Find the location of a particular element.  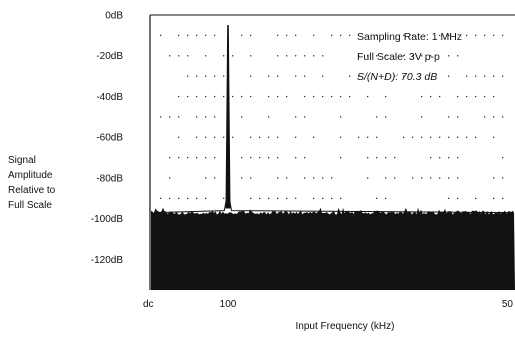

x-tick-labels: dc 100 50 is located at coordinates (328, 304).